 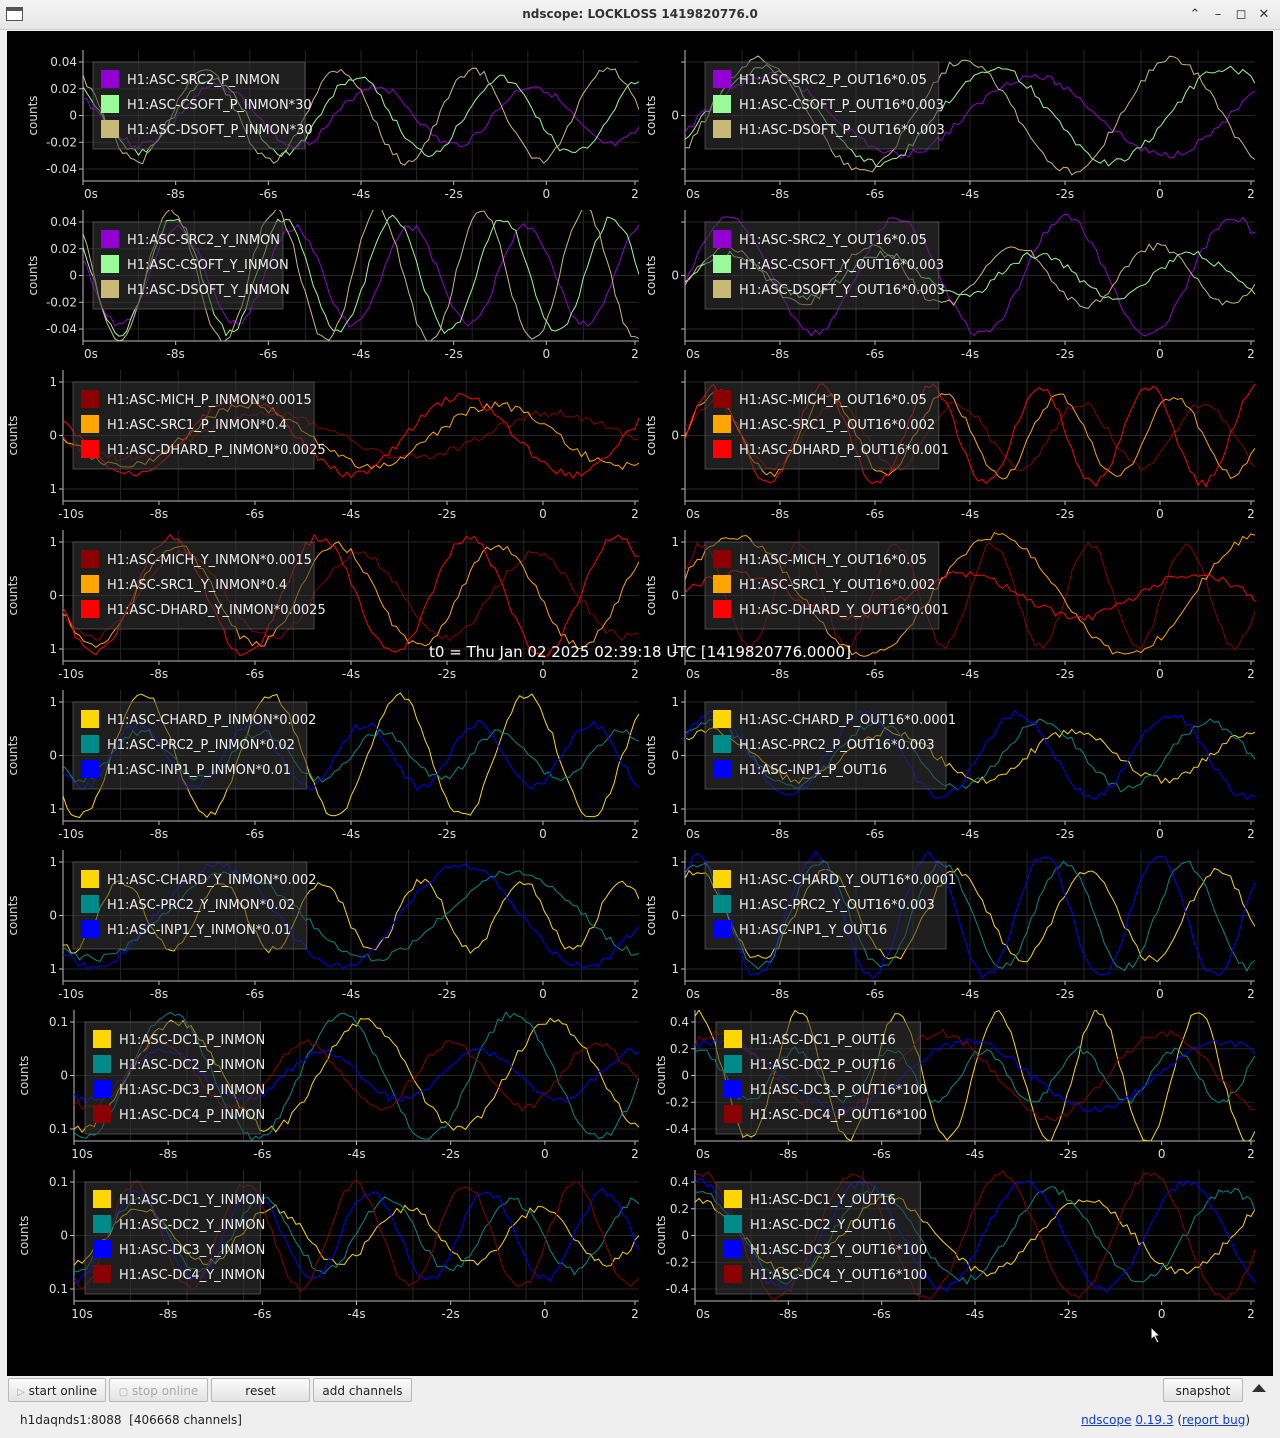 What do you see at coordinates (260, 1390) in the screenshot?
I see `reset-button: reset` at bounding box center [260, 1390].